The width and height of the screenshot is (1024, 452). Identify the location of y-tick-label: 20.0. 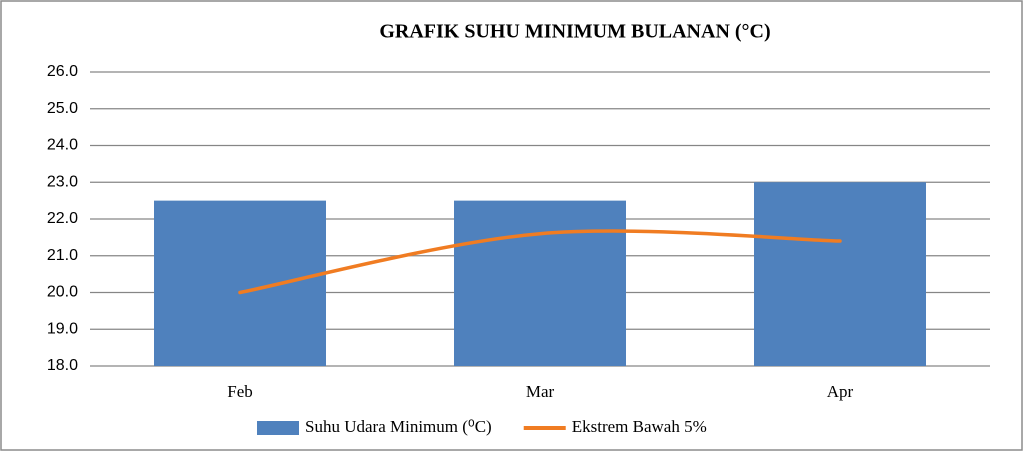
(62, 292).